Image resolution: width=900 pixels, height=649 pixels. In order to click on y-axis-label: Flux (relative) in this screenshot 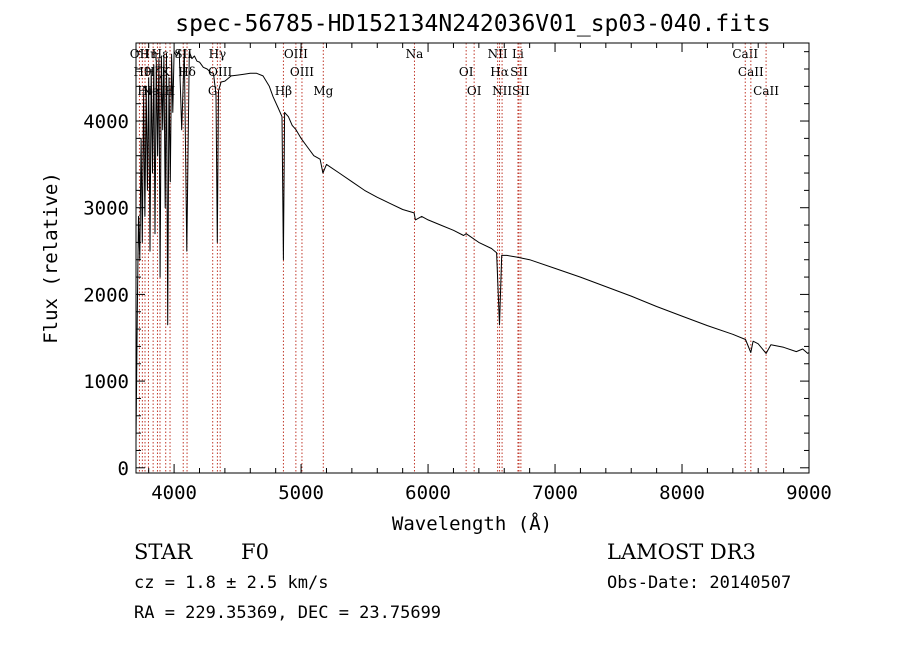, I will do `click(51, 258)`.